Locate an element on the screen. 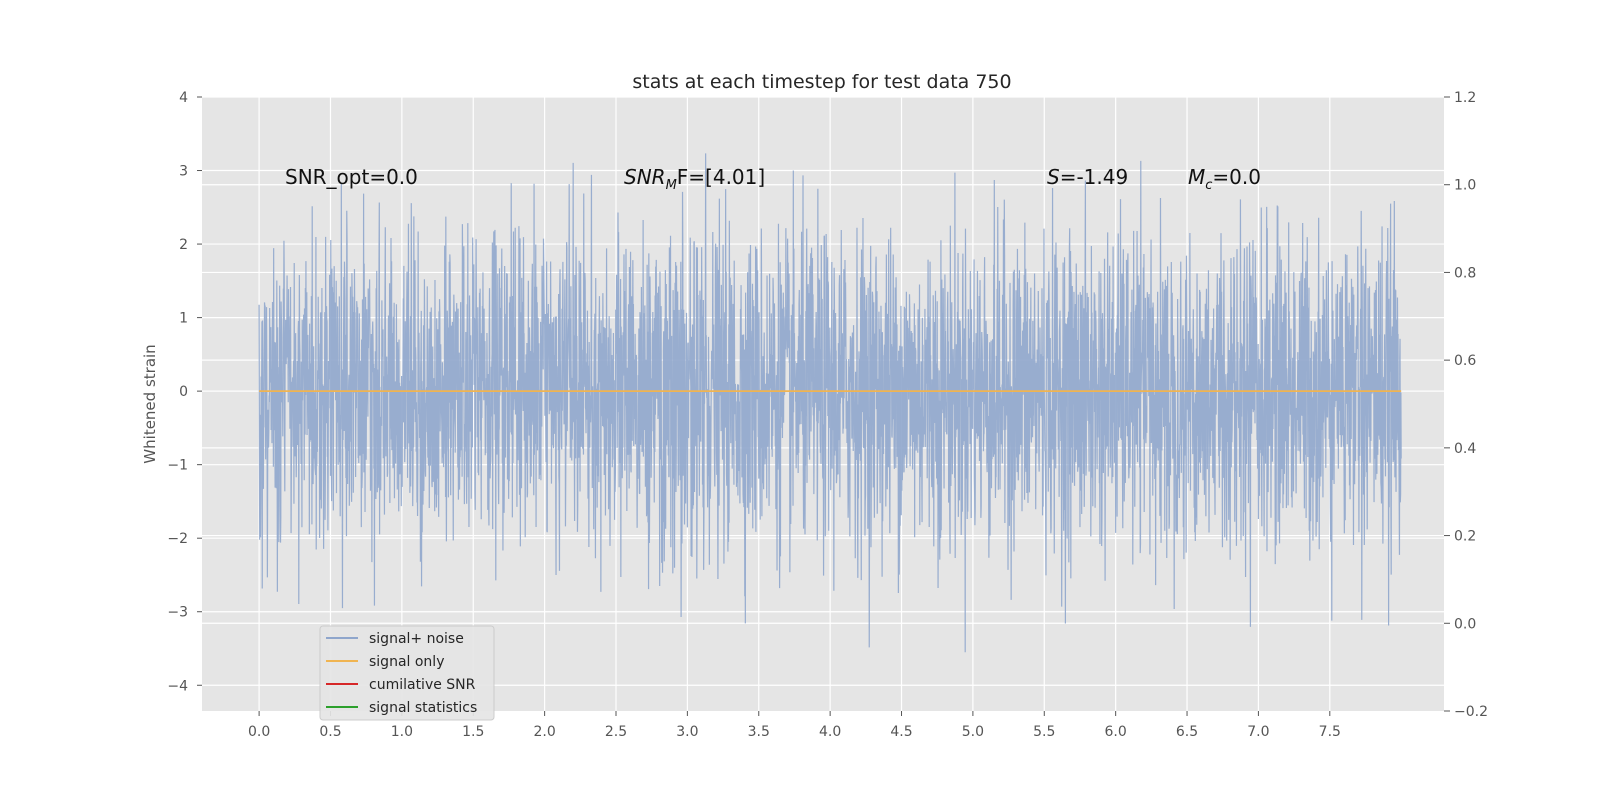  legend-label-signal-only: signal only is located at coordinates (406, 662).